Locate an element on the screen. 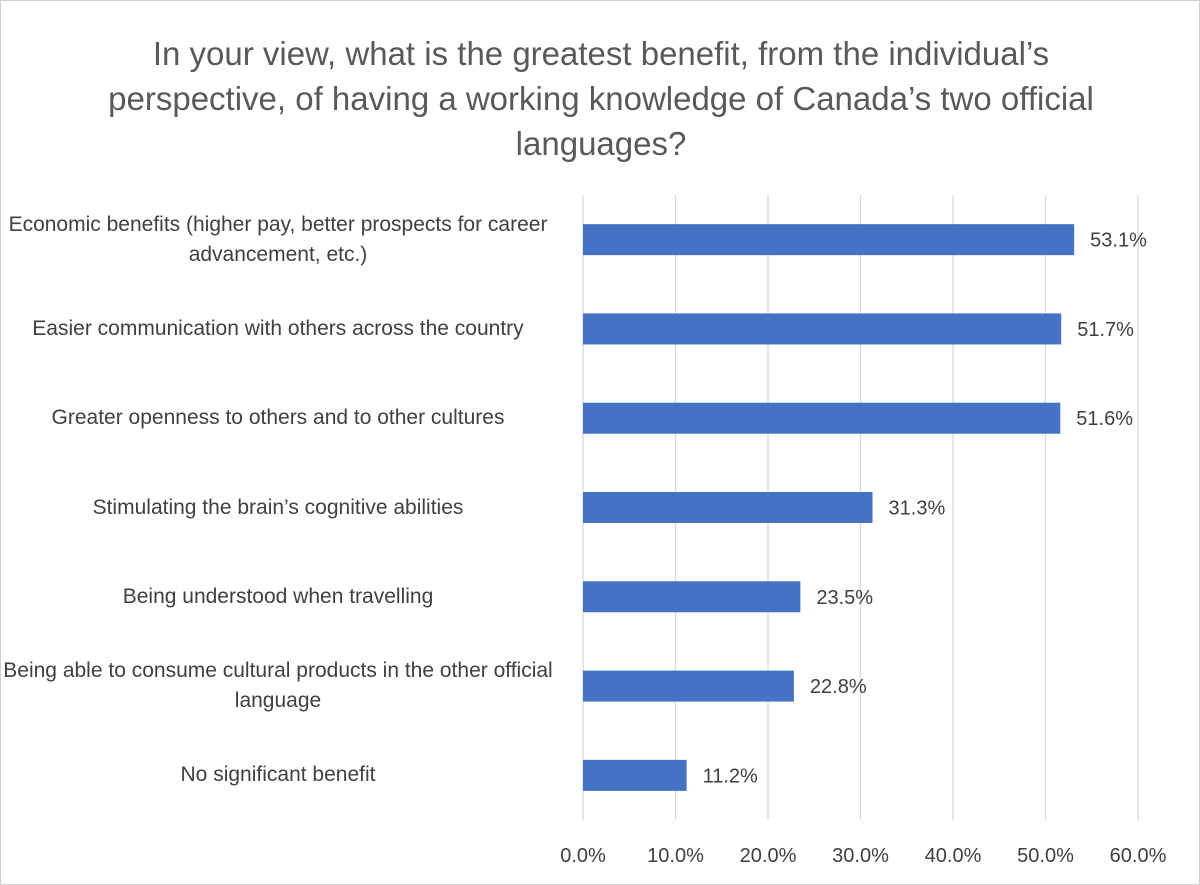 This screenshot has width=1200, height=885. x-axis-ticks: 0.0% 10.0% 20.0% 30.0% 40.0% 50.0% 60.0% is located at coordinates (863, 856).